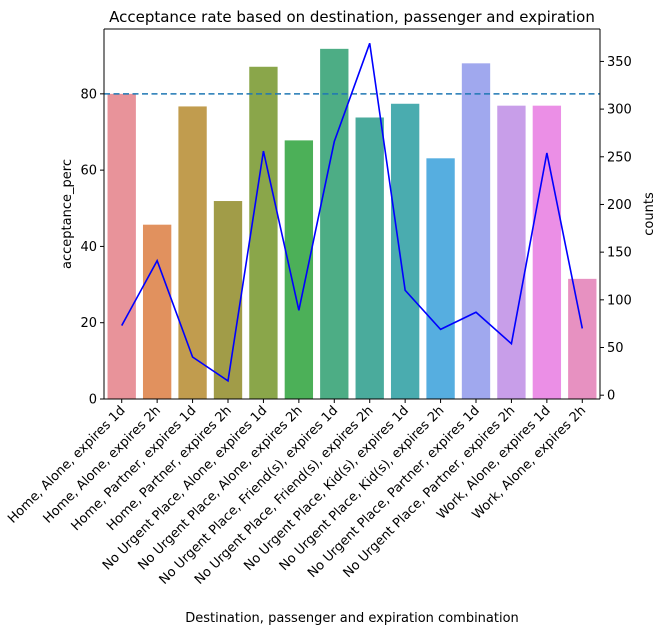 This screenshot has width=666, height=634. I want to click on y-axis-label: acceptance_perc, so click(67, 214).